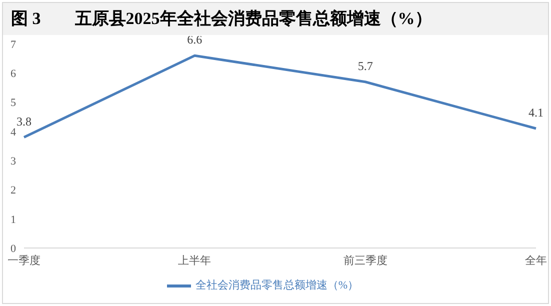  Describe the element at coordinates (536, 113) in the screenshot. I see `data-label: 4.1` at that location.